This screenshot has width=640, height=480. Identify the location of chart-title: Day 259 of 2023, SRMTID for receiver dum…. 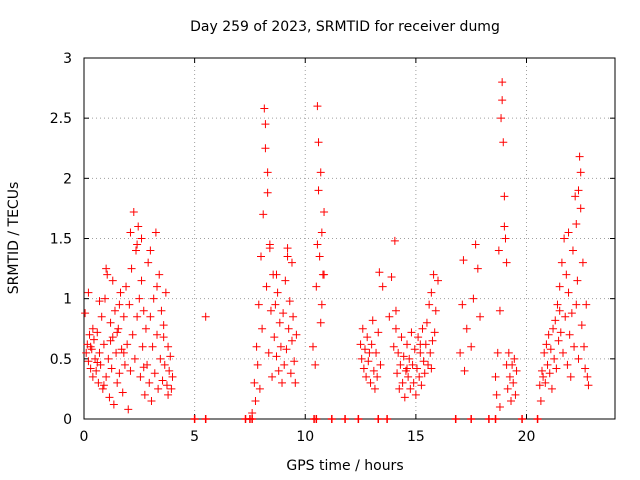
(345, 27).